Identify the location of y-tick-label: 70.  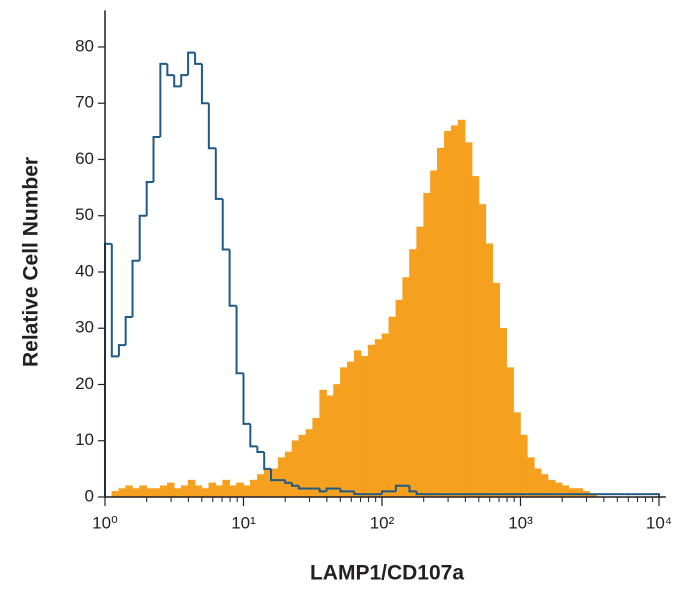
(84, 102).